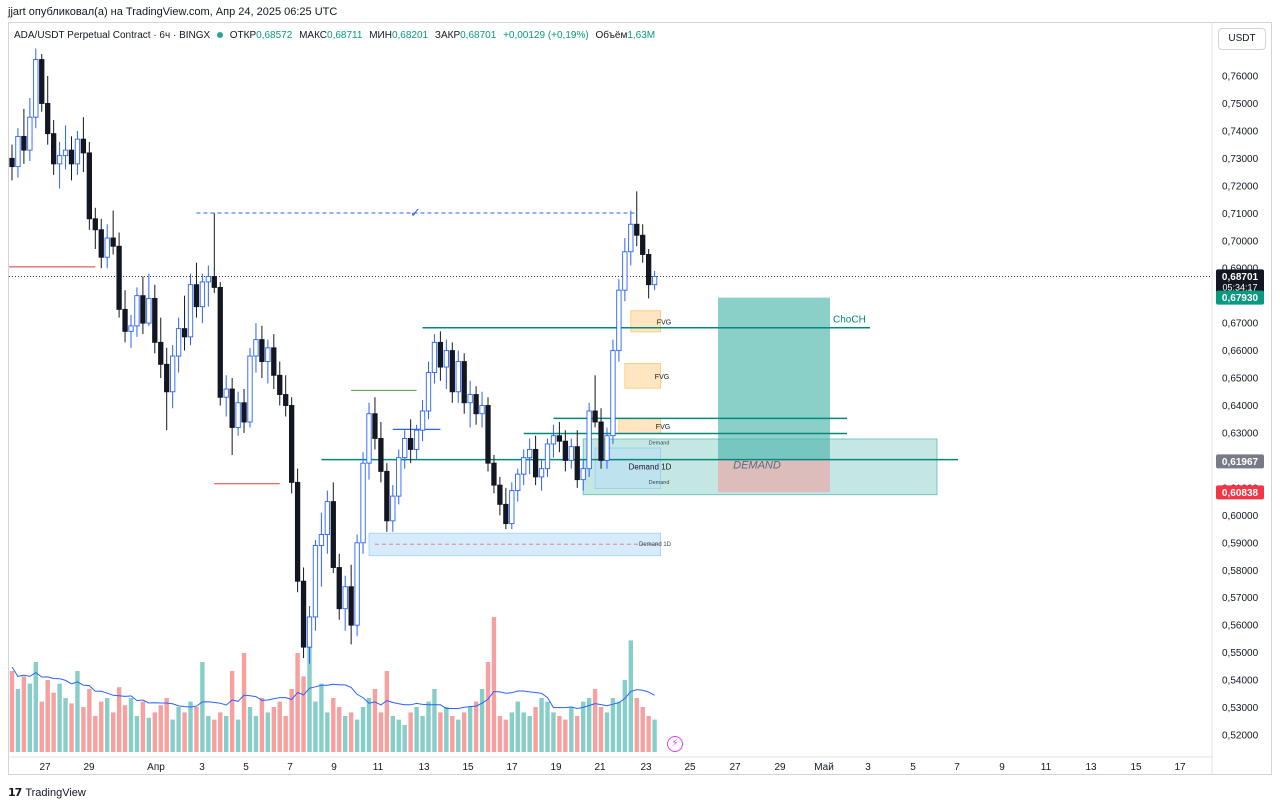 The width and height of the screenshot is (1280, 809). I want to click on price-tick-label: 0,53000, so click(1240, 708).